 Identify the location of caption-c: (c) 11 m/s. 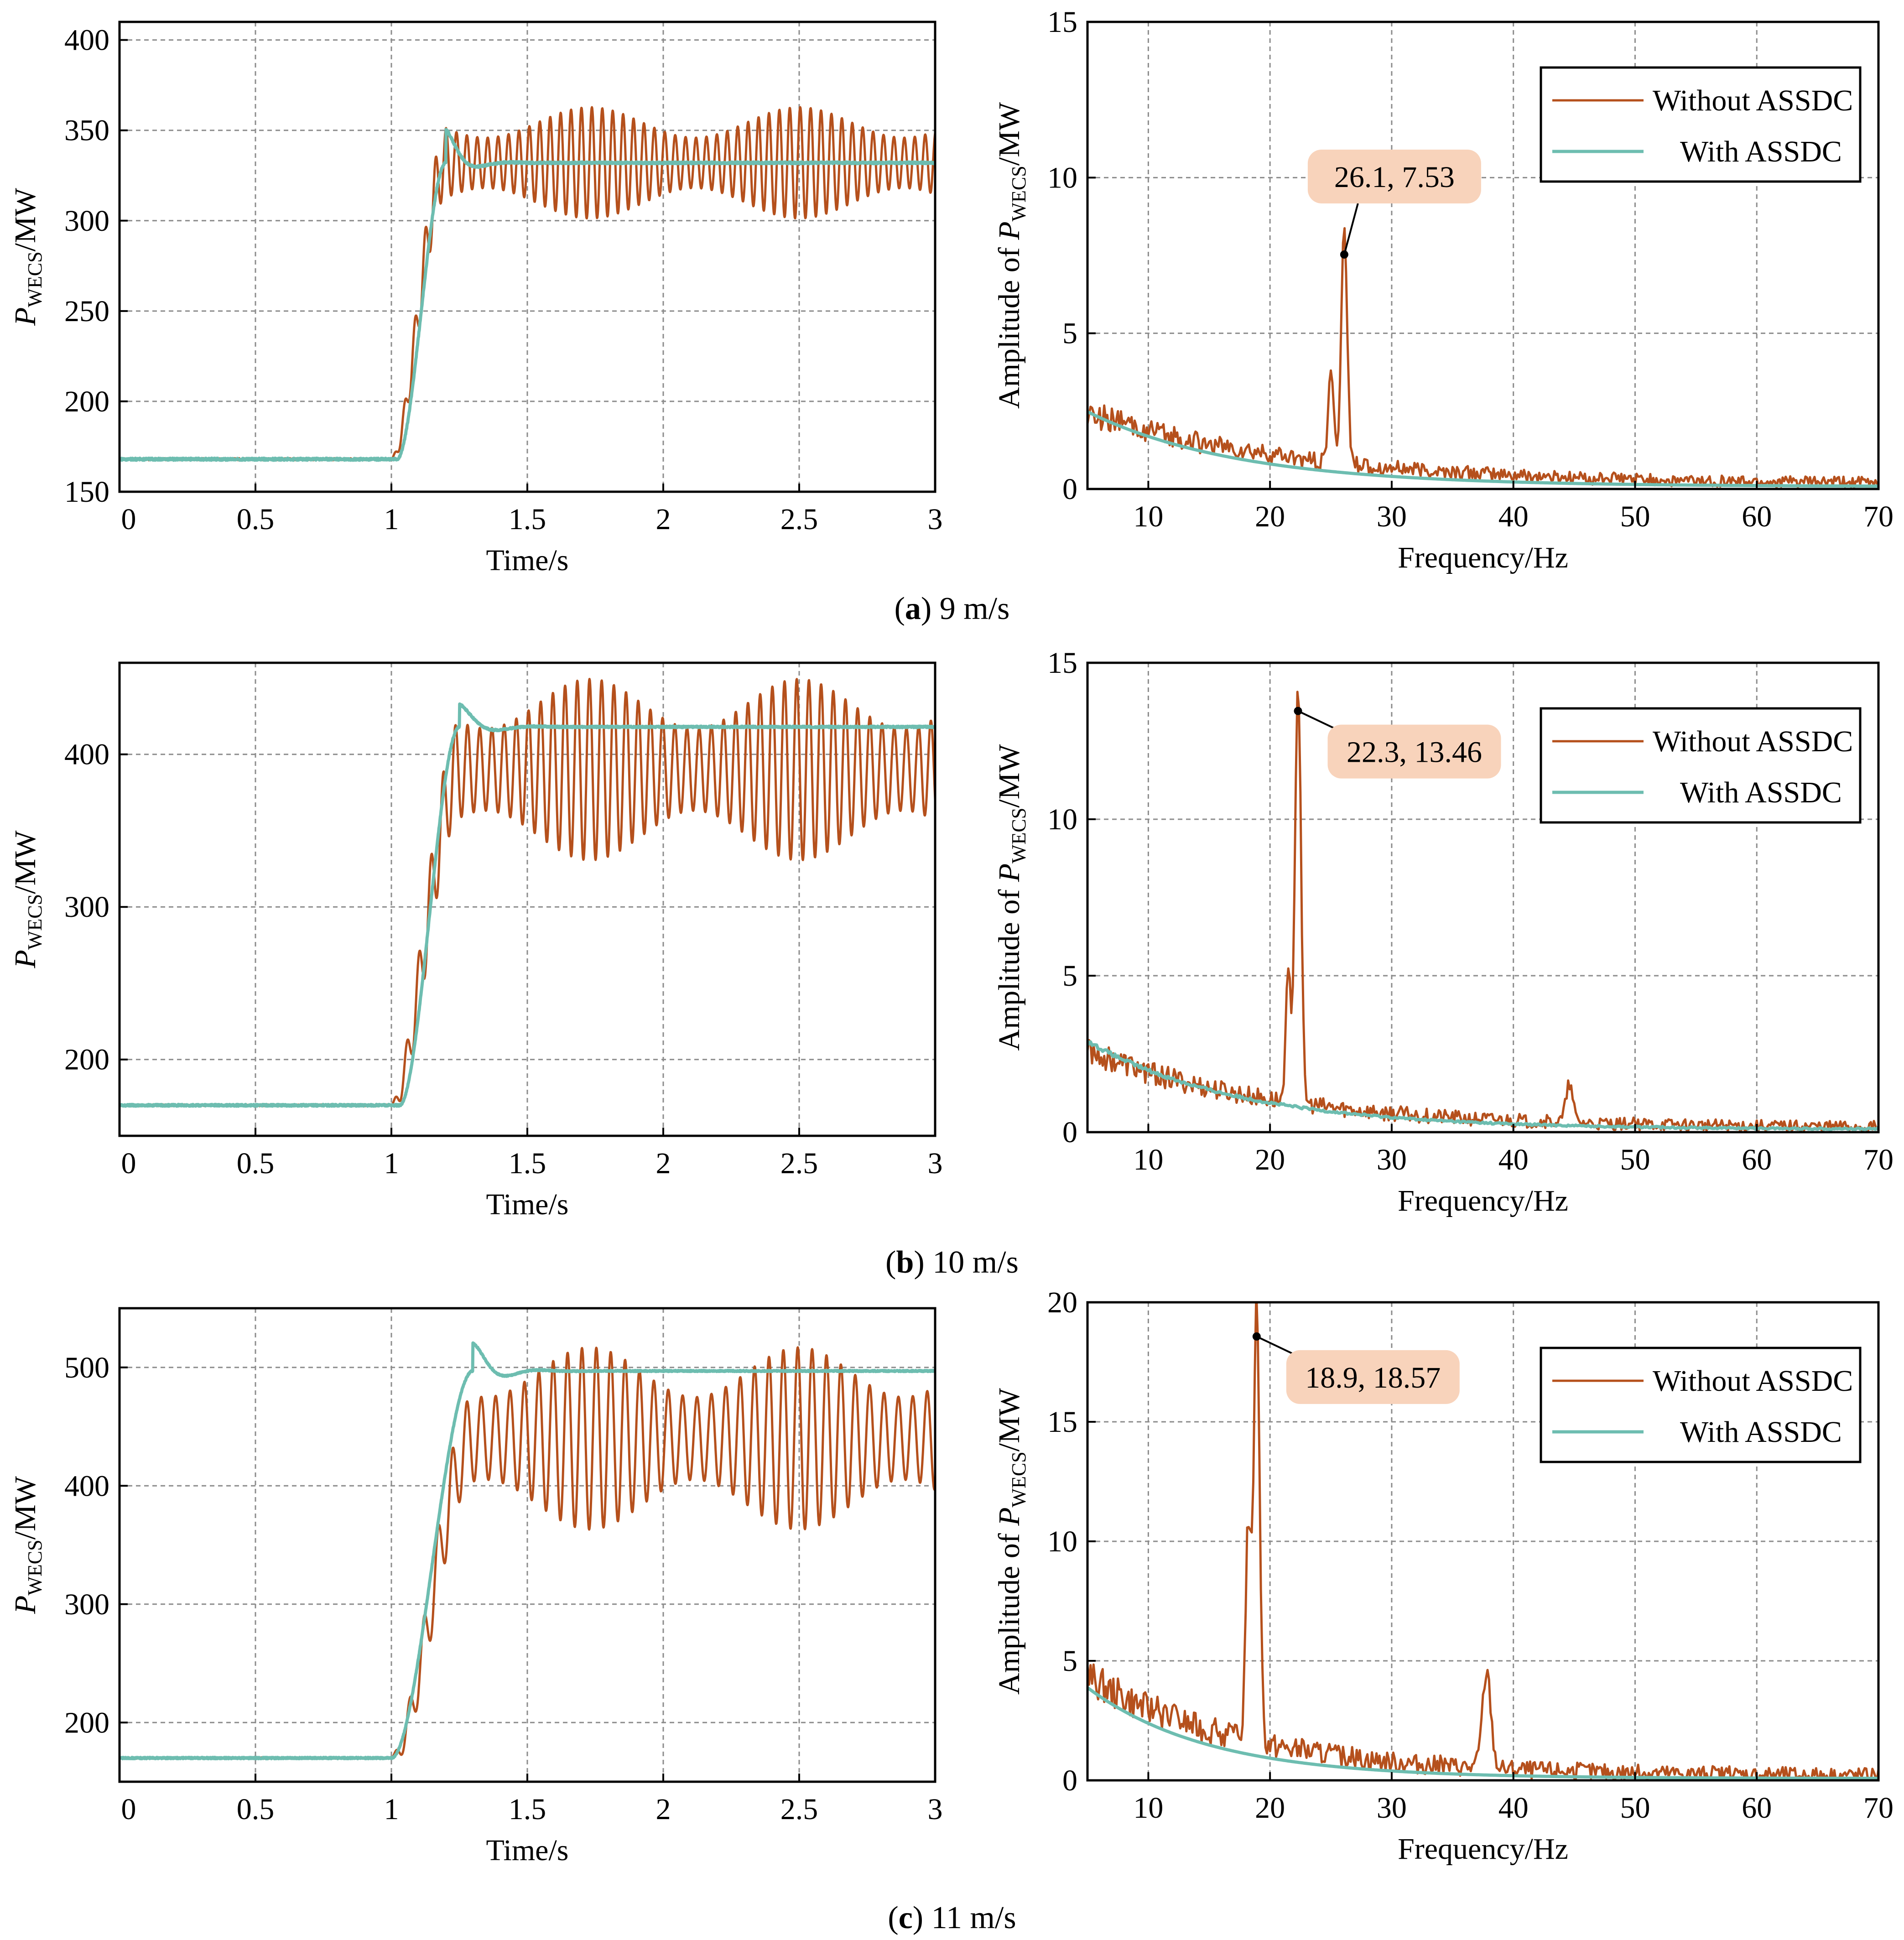
(952, 1918).